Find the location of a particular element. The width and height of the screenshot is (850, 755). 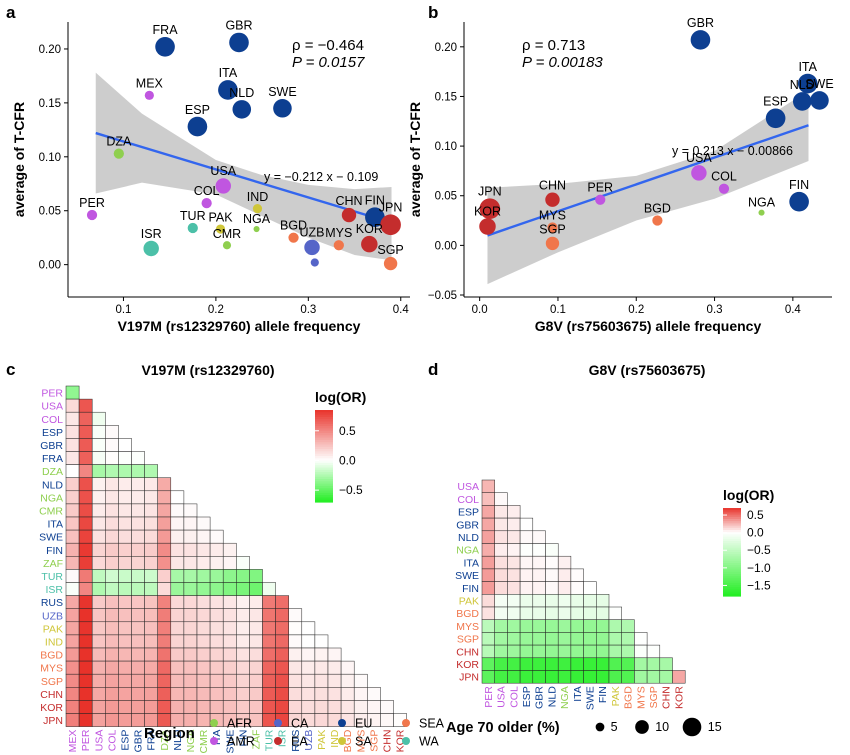

row-label-kor: KOR is located at coordinates (51, 708).